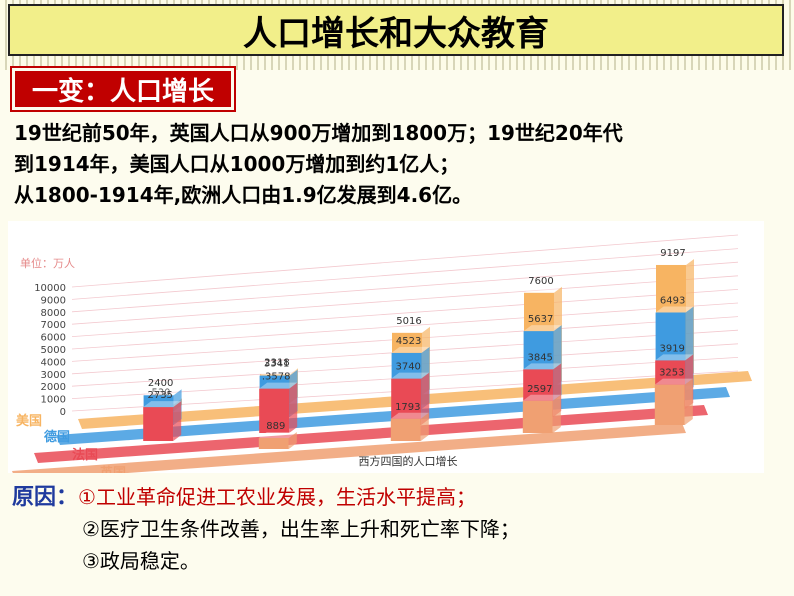  What do you see at coordinates (112, 469) in the screenshot?
I see `series-label: 英国` at bounding box center [112, 469].